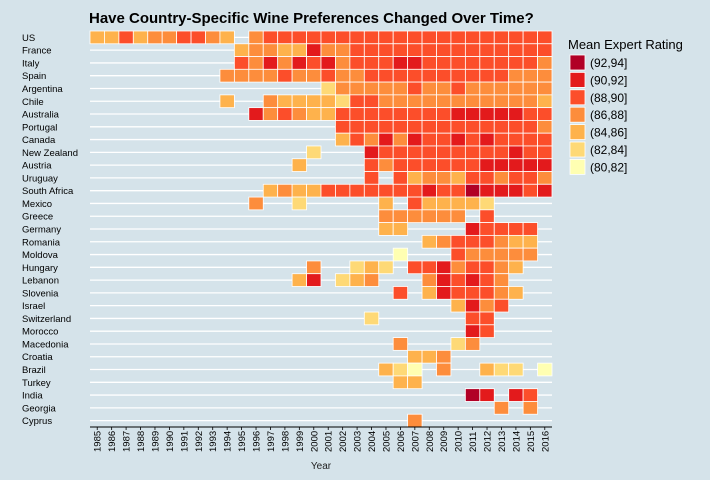  Describe the element at coordinates (429, 165) in the screenshot. I see `cell-austria-2008` at that location.